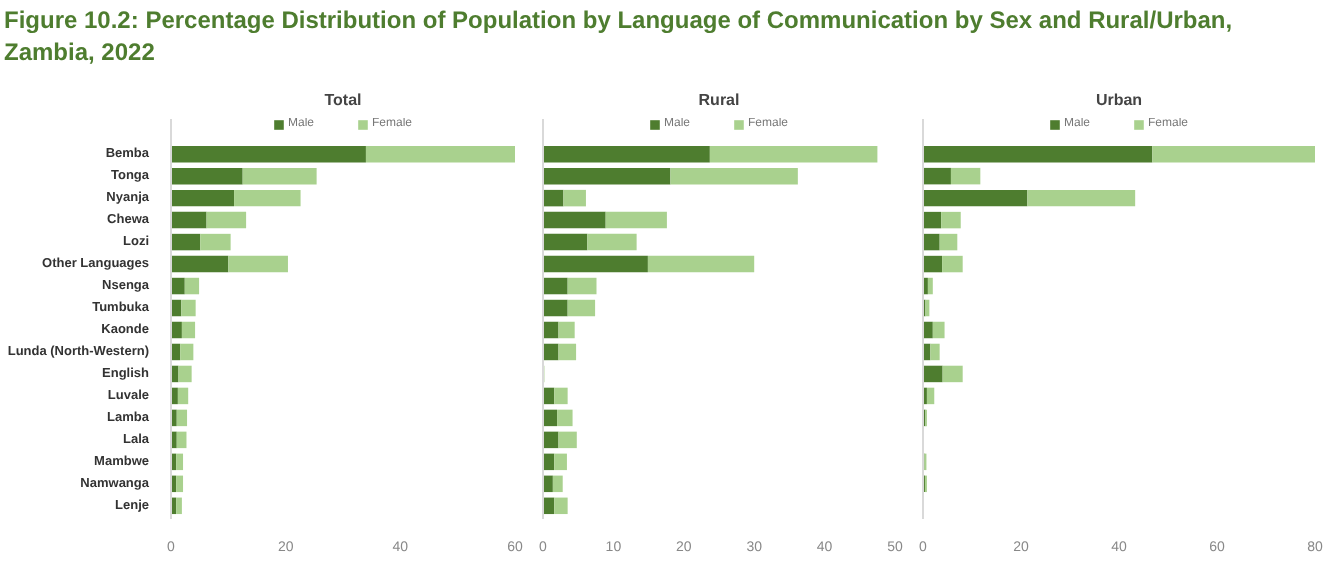 The width and height of the screenshot is (1332, 570). Describe the element at coordinates (343, 100) in the screenshot. I see `chart-title: Total` at that location.